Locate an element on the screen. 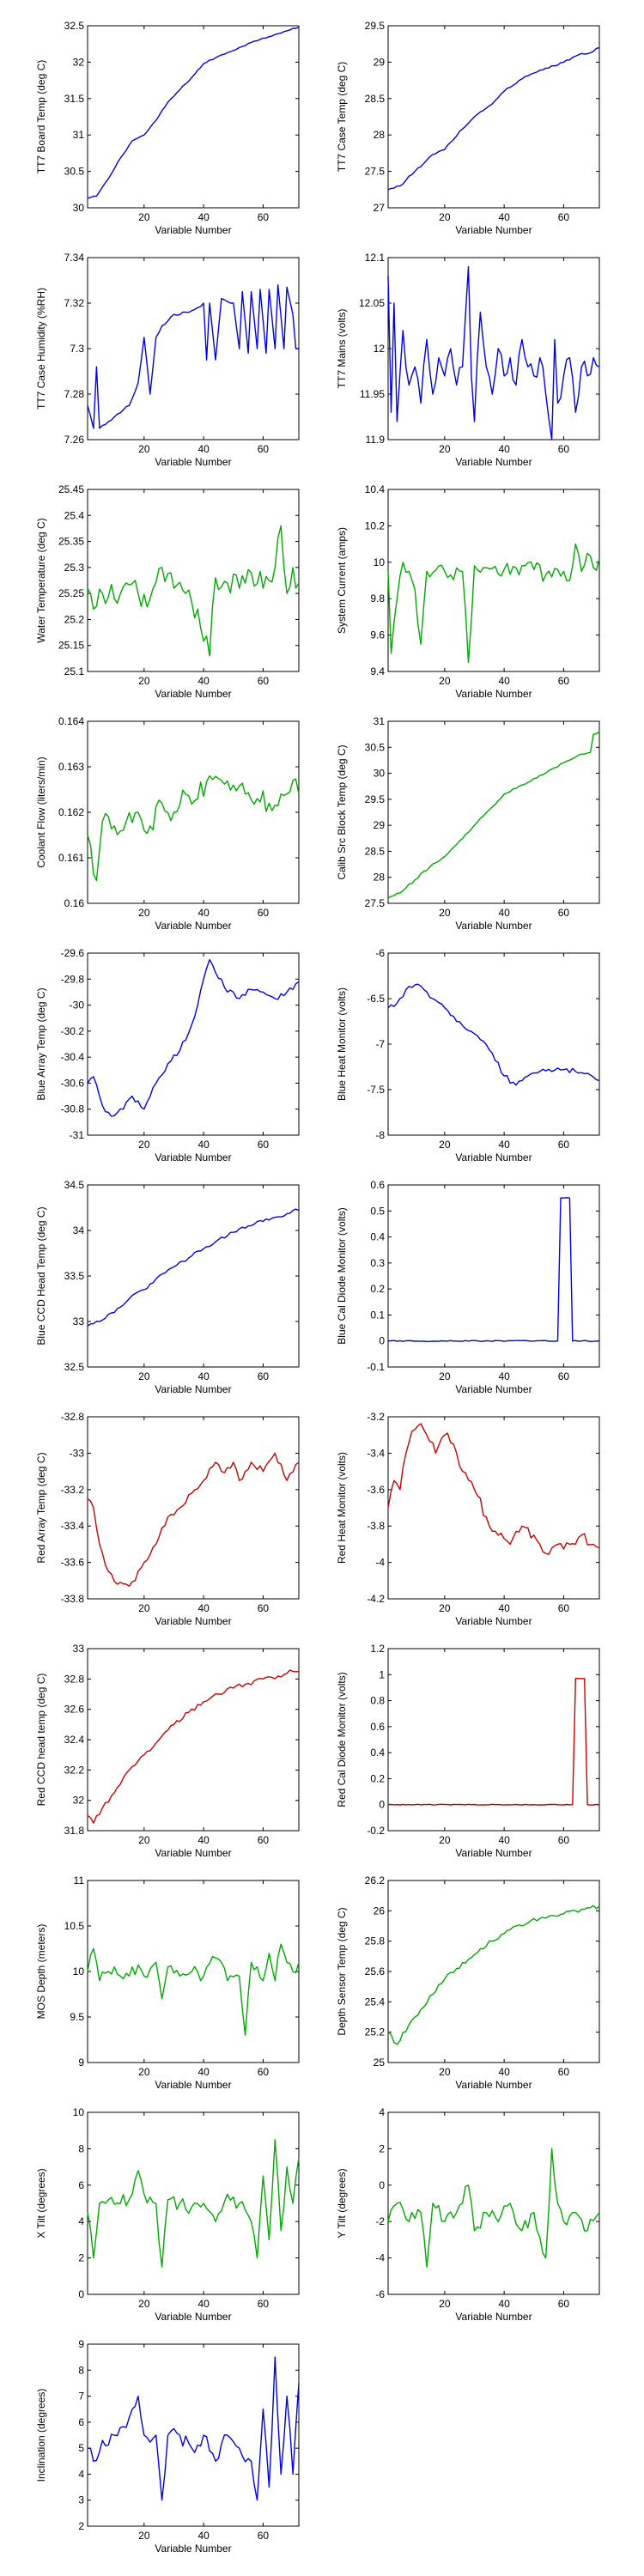 The image size is (644, 2576). y-tick-label: 12.1 is located at coordinates (376, 258).